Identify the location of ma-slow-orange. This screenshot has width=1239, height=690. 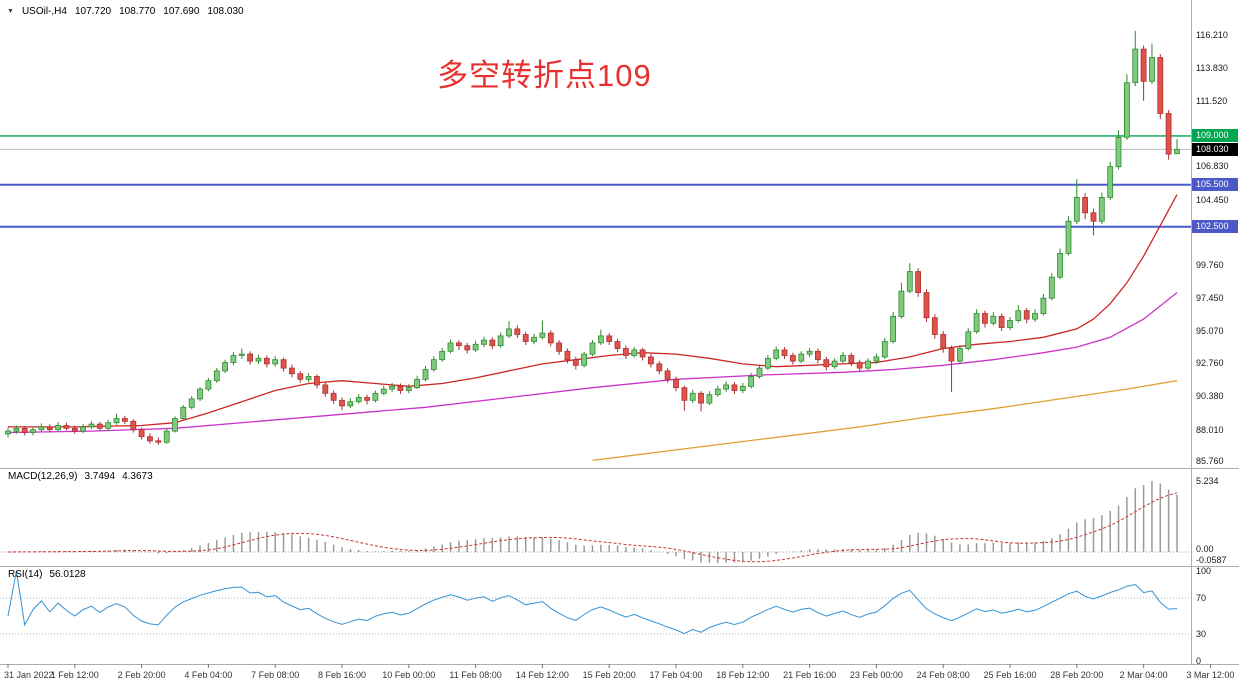
(885, 421).